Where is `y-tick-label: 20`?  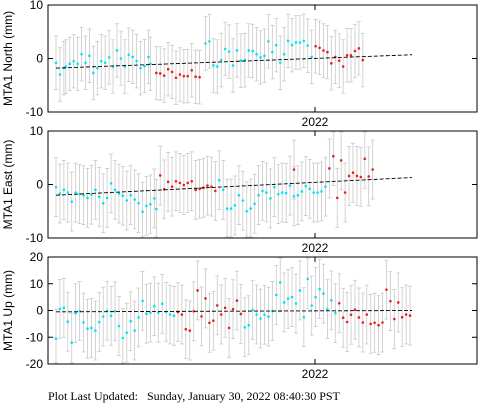 y-tick-label: 20 is located at coordinates (37, 257).